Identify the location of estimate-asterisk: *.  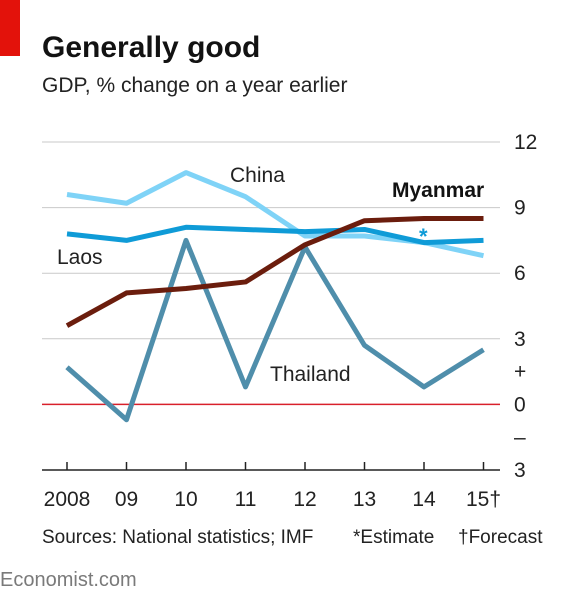
(423, 236).